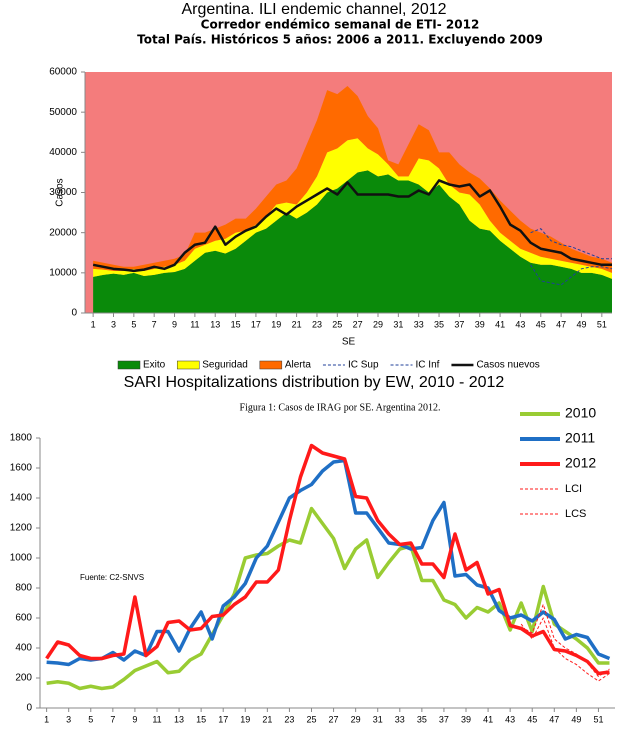 The width and height of the screenshot is (629, 730). I want to click on y-tick-label: 30000, so click(63, 192).